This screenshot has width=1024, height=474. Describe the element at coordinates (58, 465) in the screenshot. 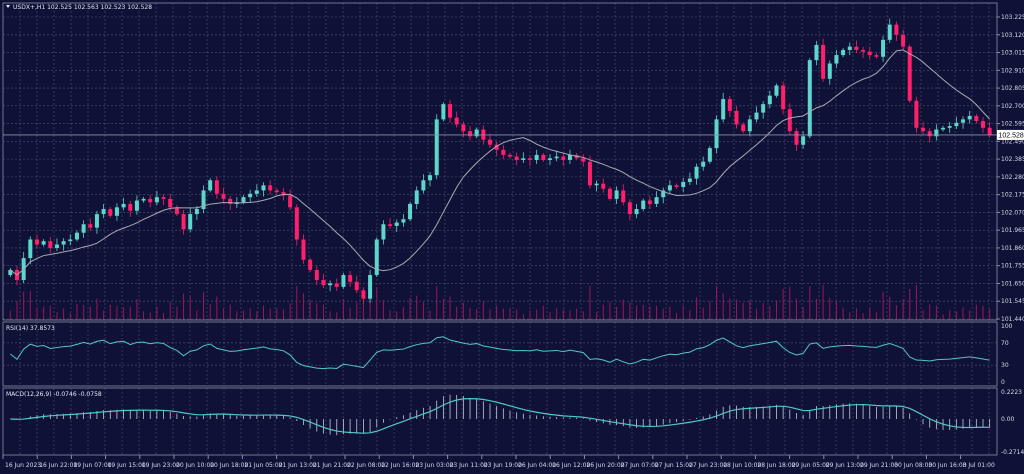

I see `time-tick-label: 16 Jun 22:00` at that location.